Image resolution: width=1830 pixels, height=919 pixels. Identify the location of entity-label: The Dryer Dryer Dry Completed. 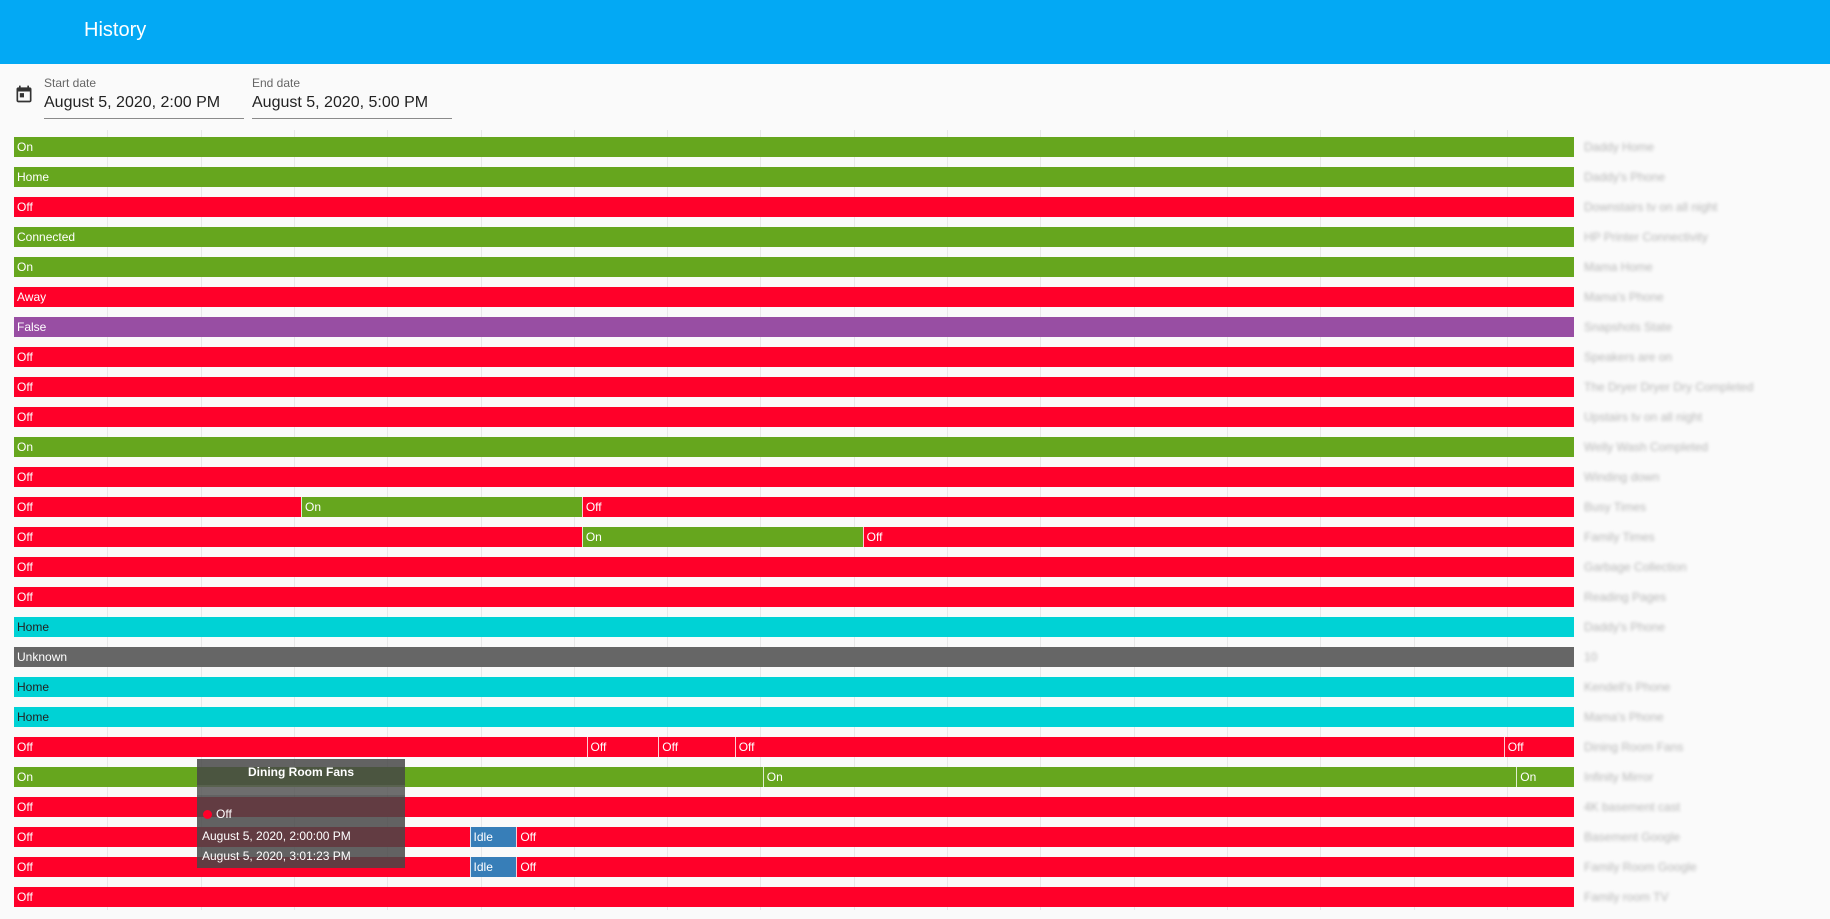
(1669, 387).